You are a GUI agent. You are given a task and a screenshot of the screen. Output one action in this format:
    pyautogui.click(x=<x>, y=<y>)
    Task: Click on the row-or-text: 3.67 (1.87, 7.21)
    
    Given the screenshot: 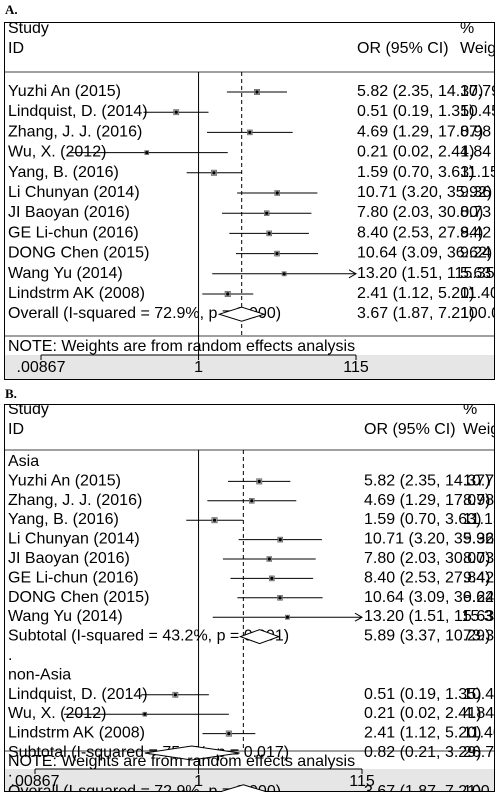 What is the action you would take?
    pyautogui.click(x=415, y=313)
    